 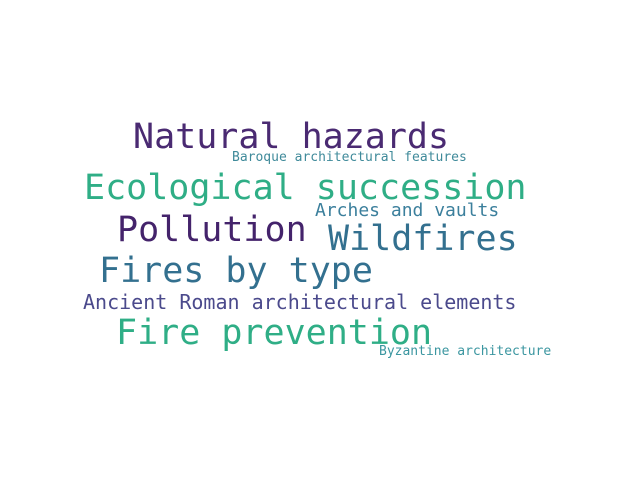 I want to click on word-arches-and-vaults: Arches and vaults, so click(x=407, y=210).